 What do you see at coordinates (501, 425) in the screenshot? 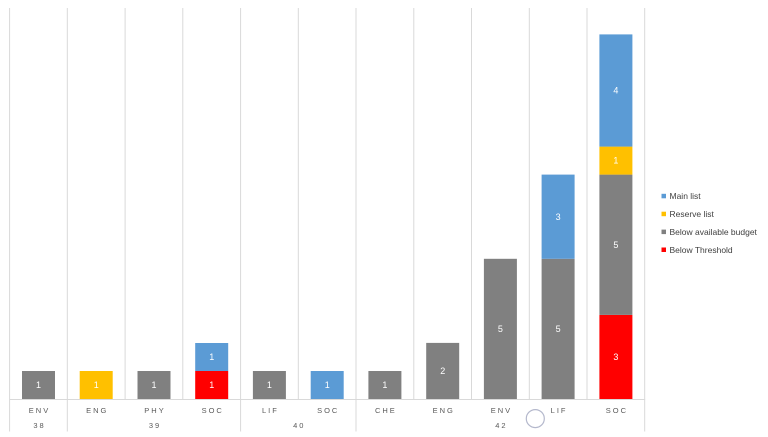
I see `svg-text: 42` at bounding box center [501, 425].